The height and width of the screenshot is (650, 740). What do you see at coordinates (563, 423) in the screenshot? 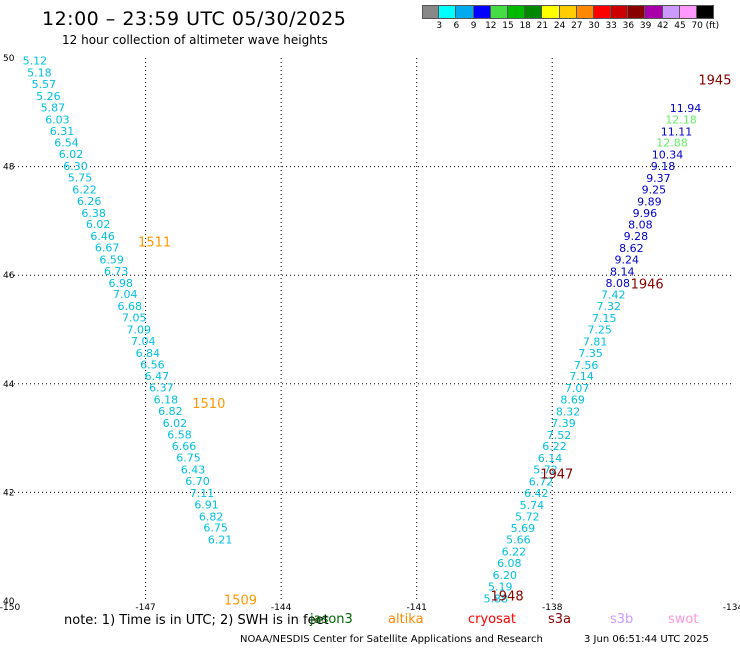
I see `wave-height-value: 7.39` at bounding box center [563, 423].